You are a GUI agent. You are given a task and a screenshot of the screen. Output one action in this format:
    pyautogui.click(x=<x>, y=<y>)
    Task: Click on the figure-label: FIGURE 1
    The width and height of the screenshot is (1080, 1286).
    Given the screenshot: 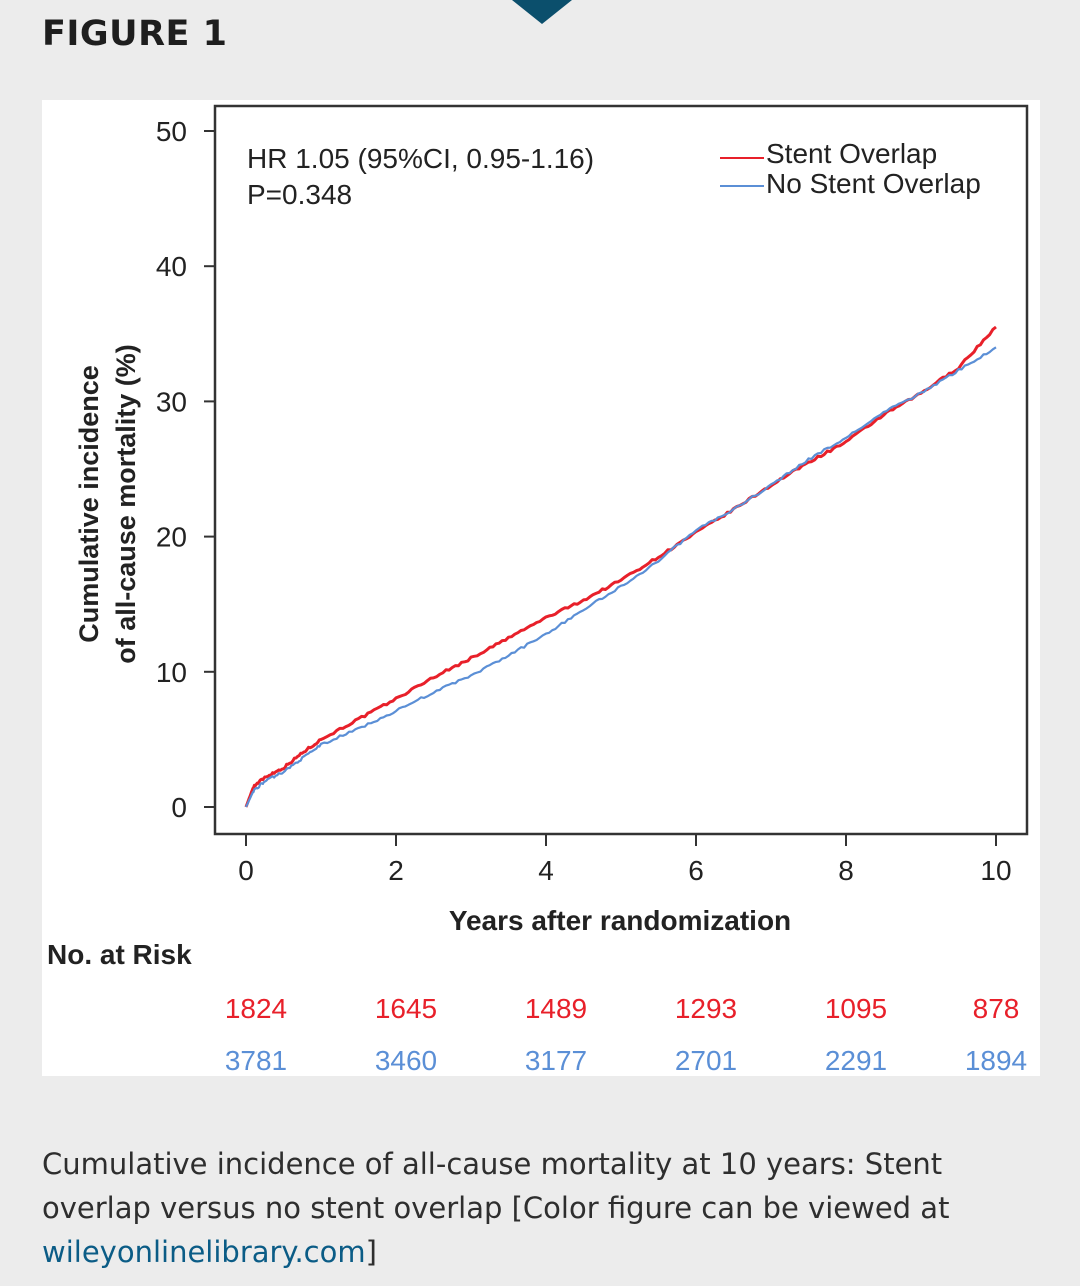 What is the action you would take?
    pyautogui.click(x=135, y=34)
    